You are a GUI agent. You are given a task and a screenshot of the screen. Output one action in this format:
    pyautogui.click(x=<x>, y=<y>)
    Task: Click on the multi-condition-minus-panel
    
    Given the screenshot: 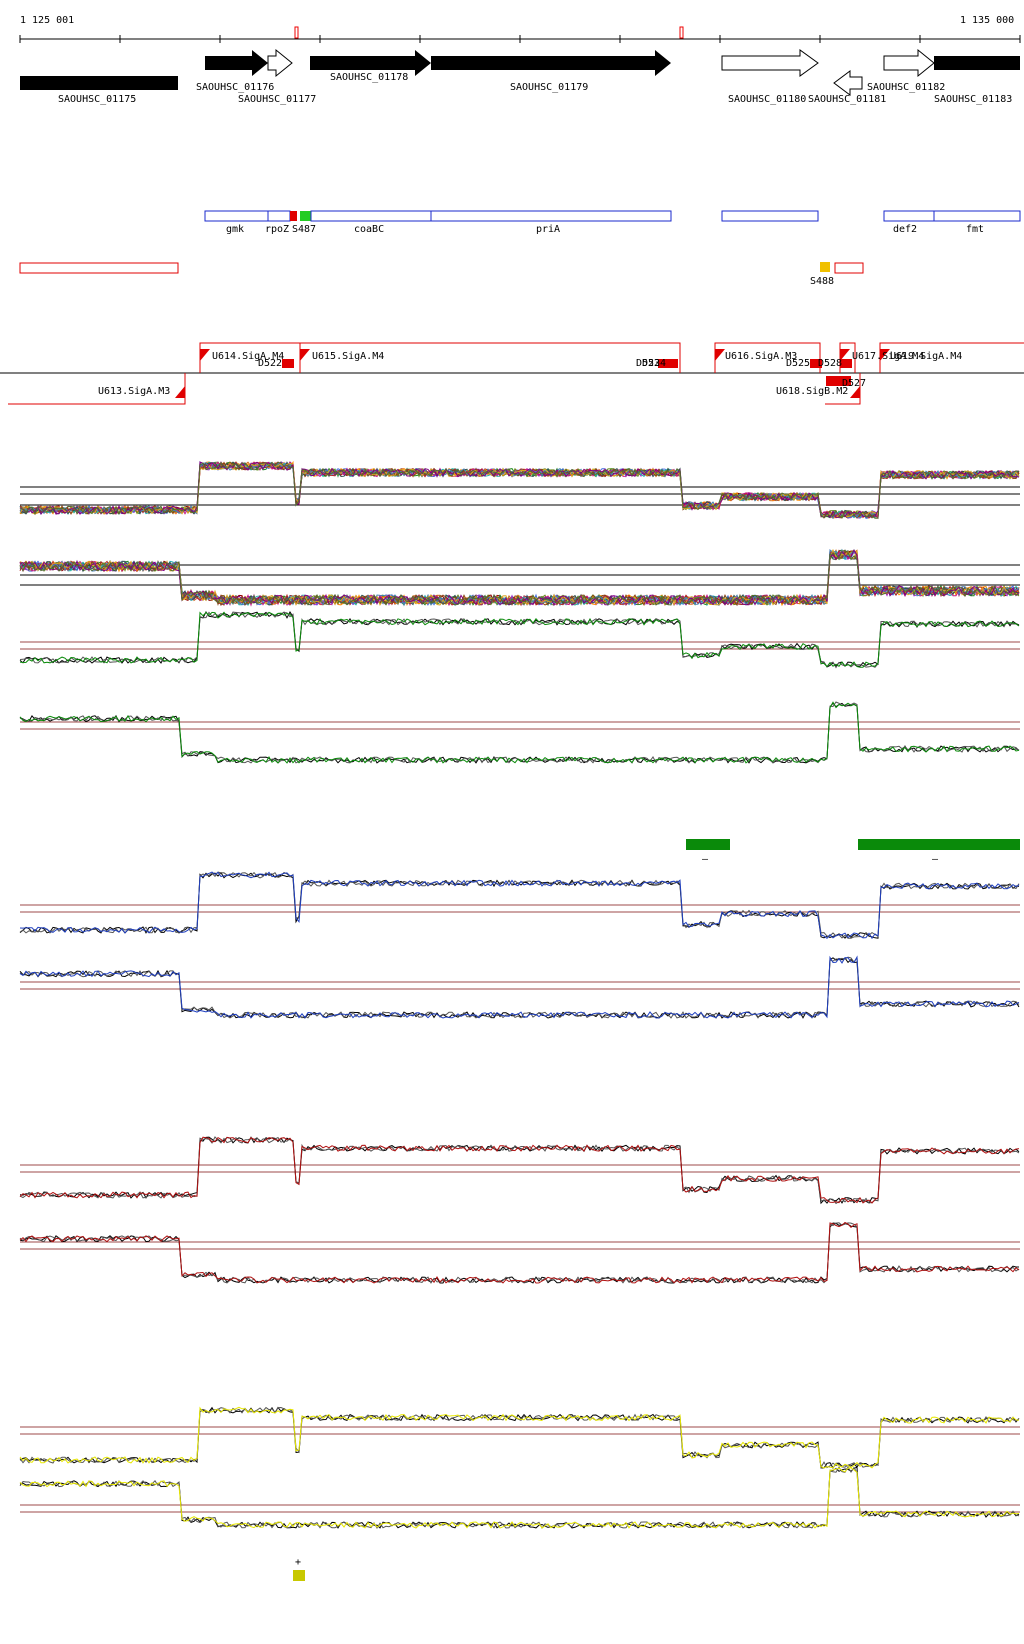 What is the action you would take?
    pyautogui.click(x=519, y=577)
    